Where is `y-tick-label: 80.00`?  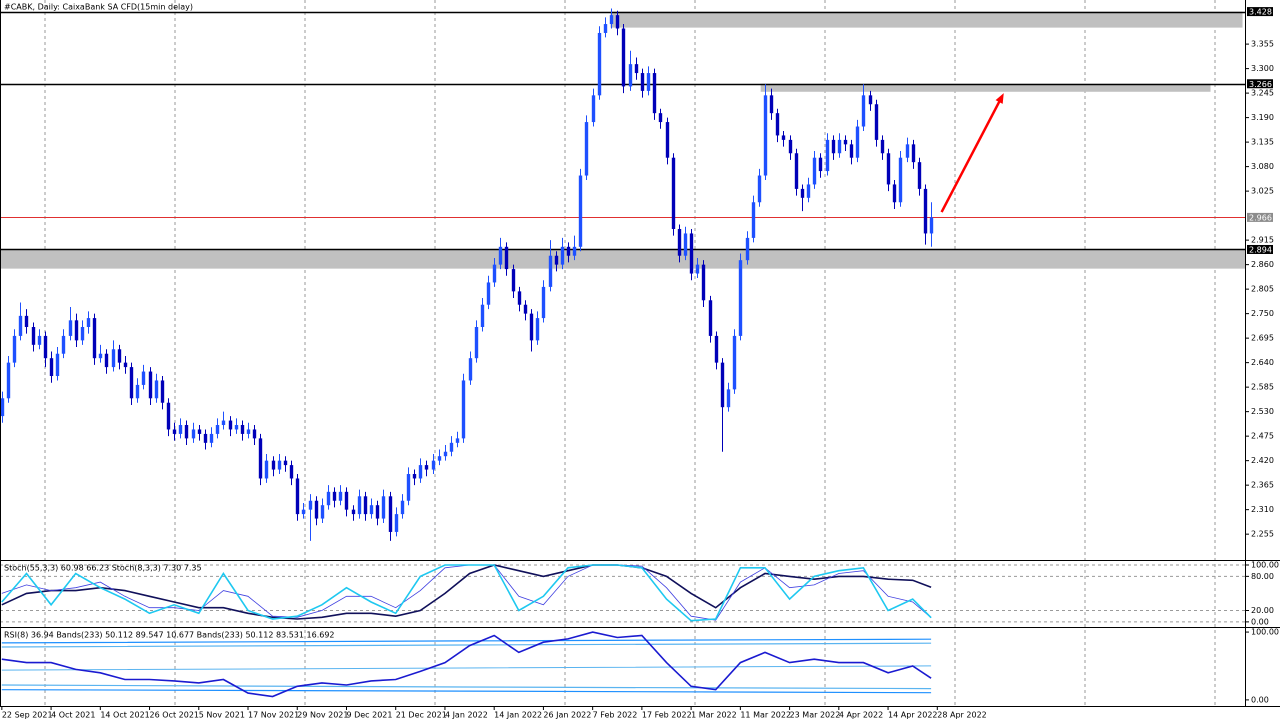
y-tick-label: 80.00 is located at coordinates (1262, 576).